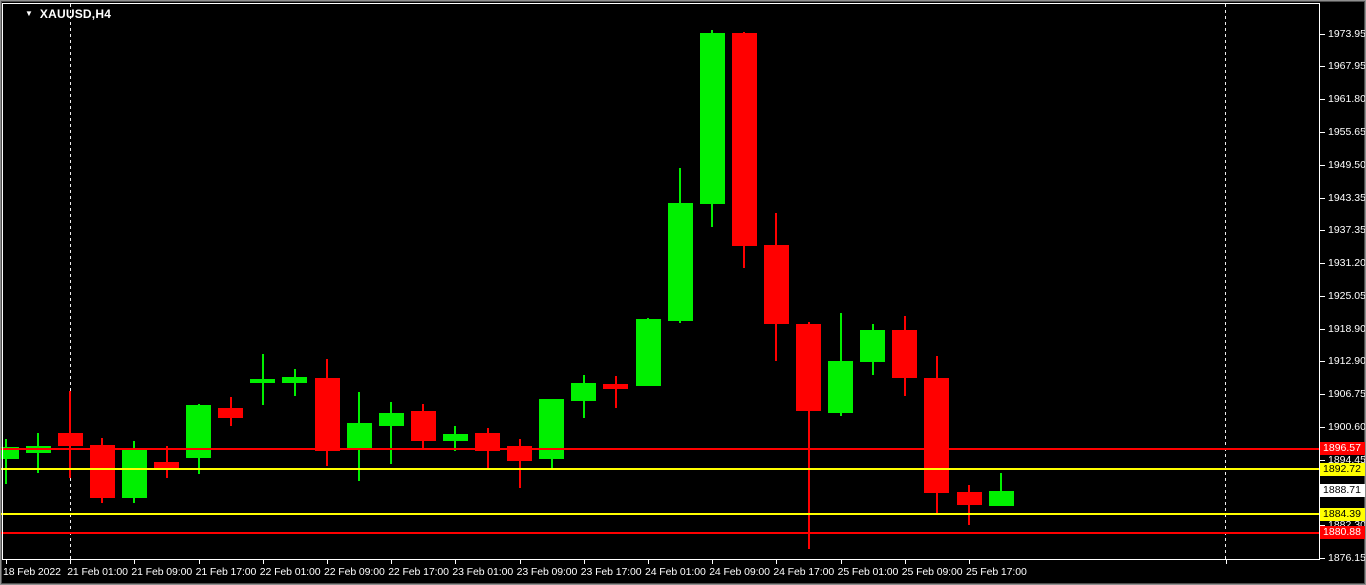  What do you see at coordinates (1347, 328) in the screenshot?
I see `price-tick-label: 1918.90` at bounding box center [1347, 328].